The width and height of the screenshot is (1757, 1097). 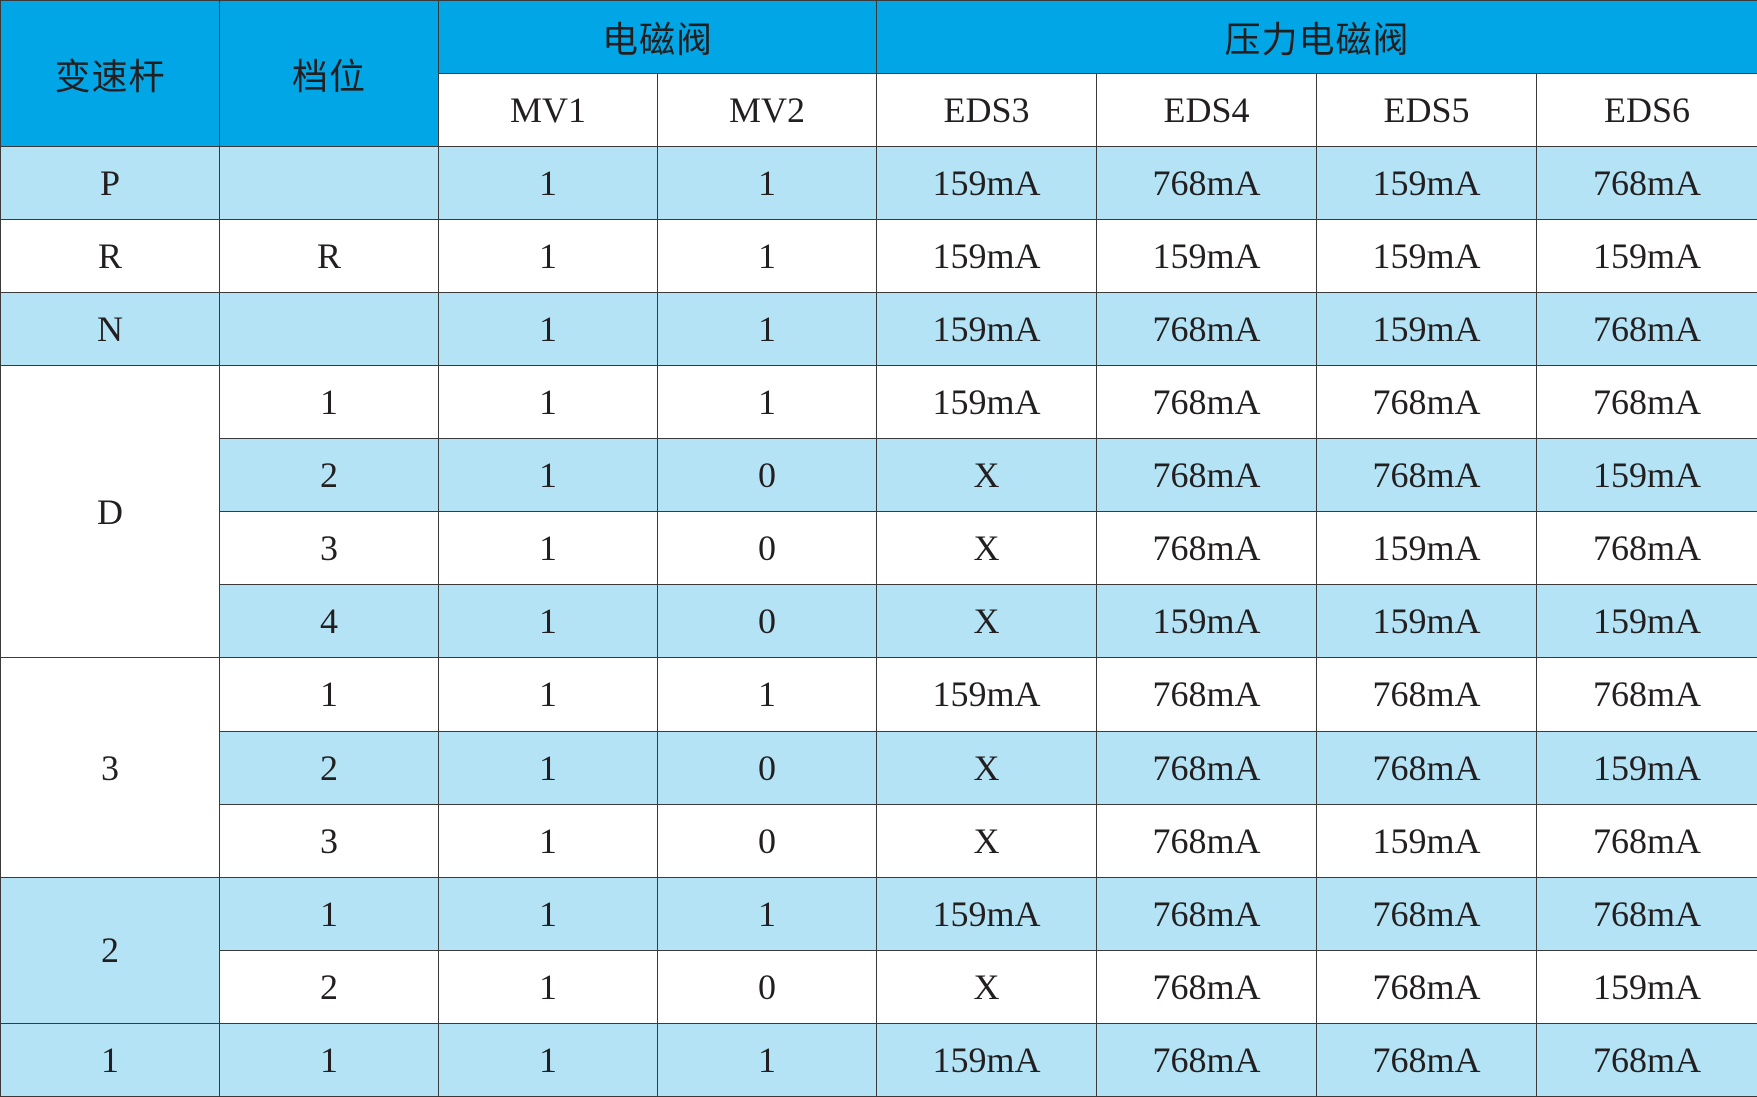 I want to click on gear-cell: R, so click(x=329, y=256).